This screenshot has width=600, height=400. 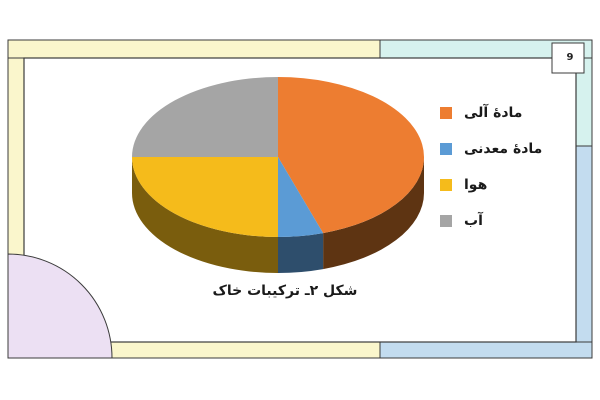 I want to click on frame-right-blue-band, so click(x=584, y=252).